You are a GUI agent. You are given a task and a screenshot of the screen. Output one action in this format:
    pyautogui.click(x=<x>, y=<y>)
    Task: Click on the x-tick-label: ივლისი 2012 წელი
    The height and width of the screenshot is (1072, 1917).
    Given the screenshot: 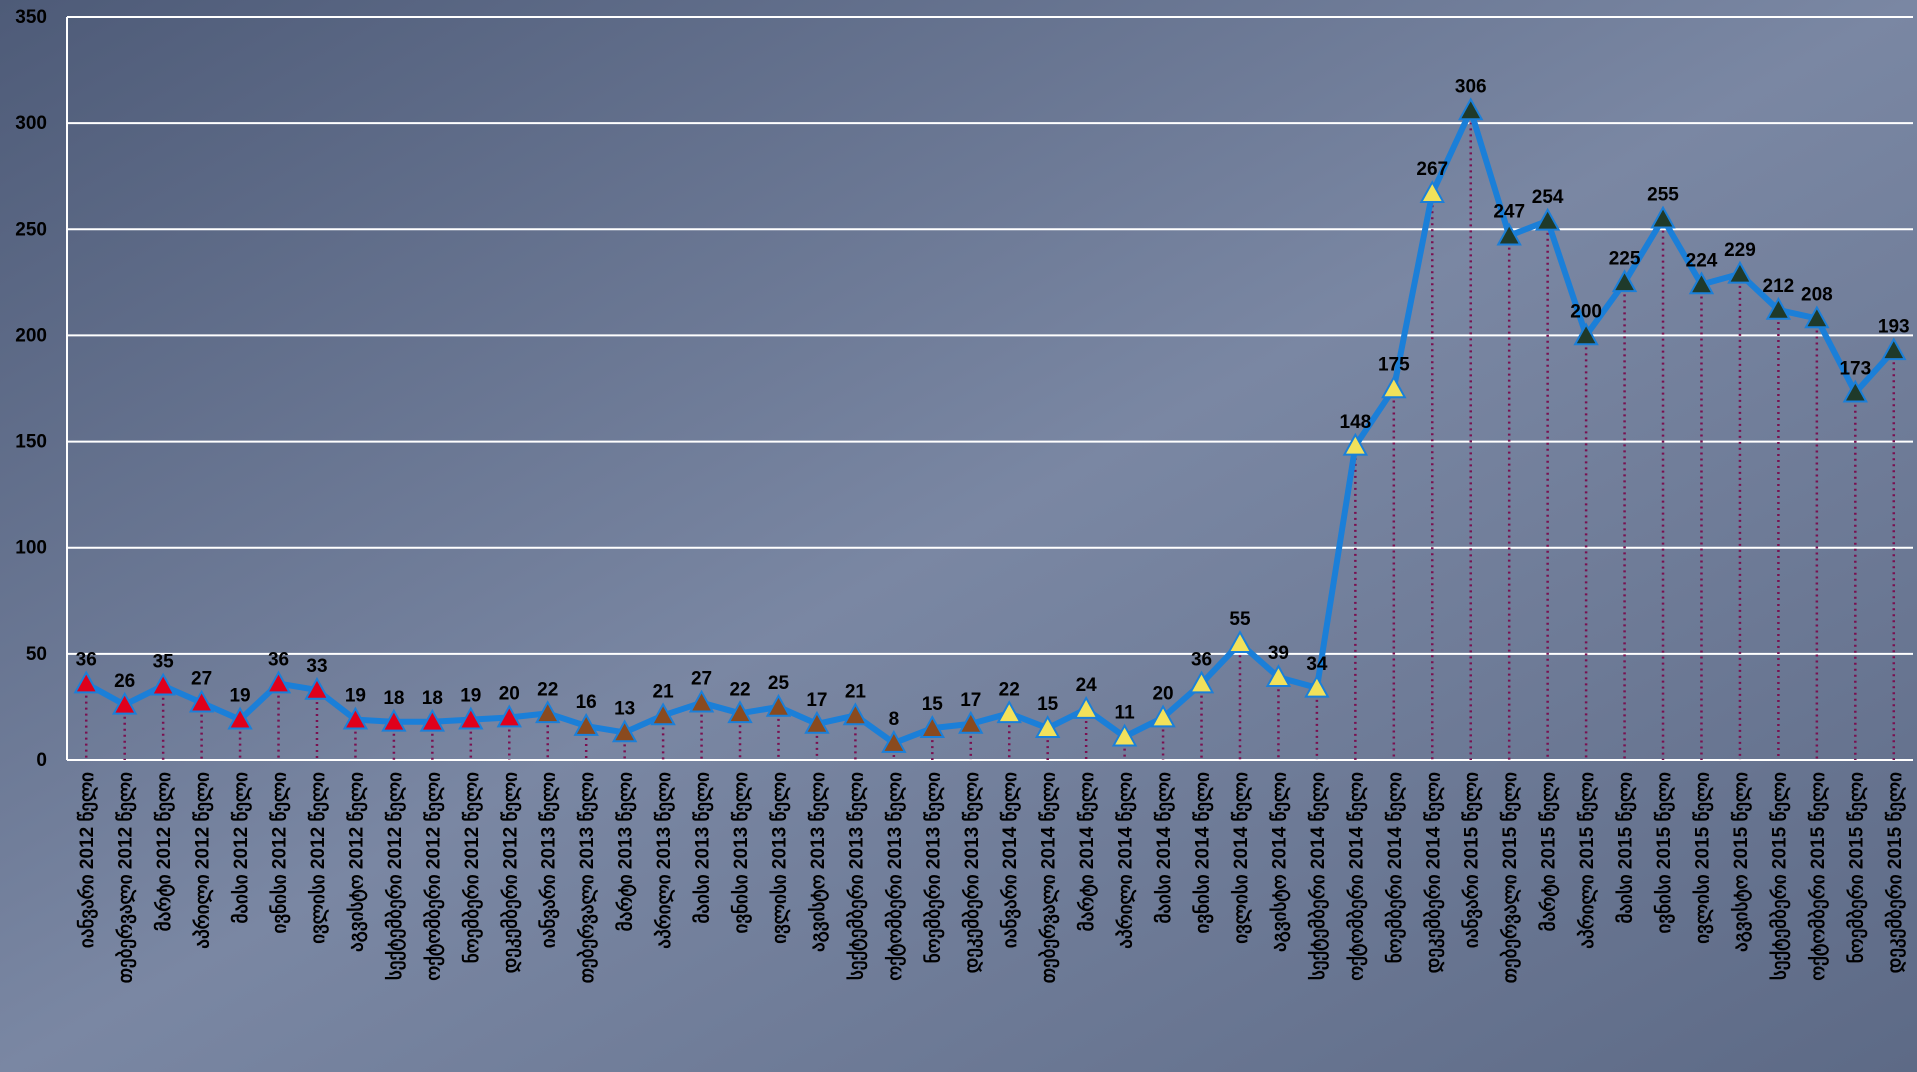 What is the action you would take?
    pyautogui.click(x=318, y=858)
    